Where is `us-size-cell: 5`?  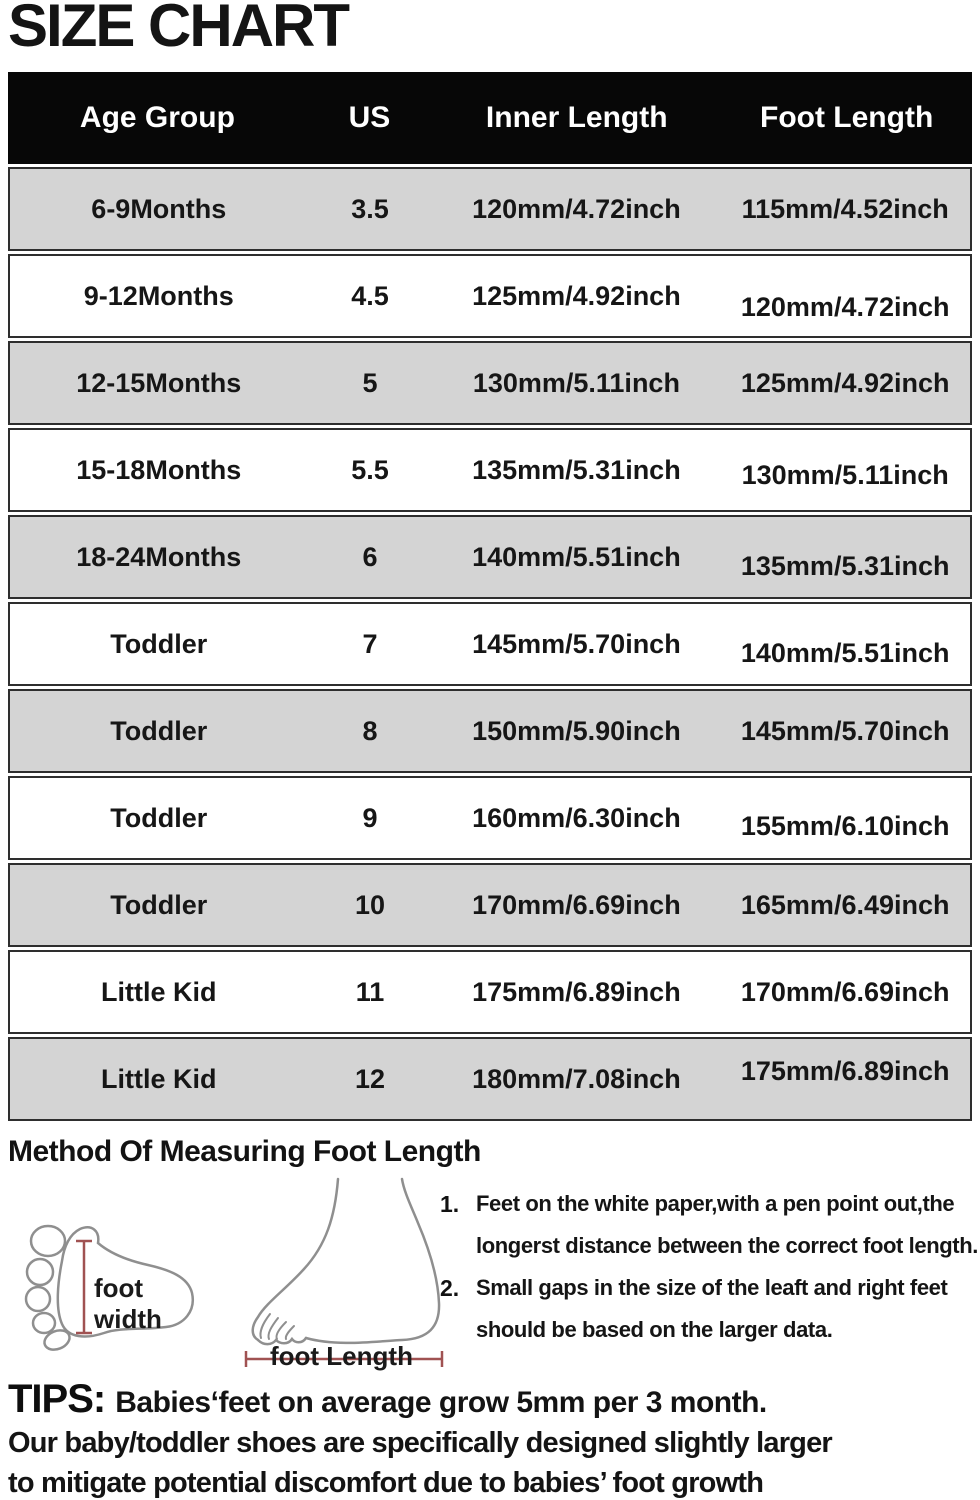
us-size-cell: 5 is located at coordinates (370, 382).